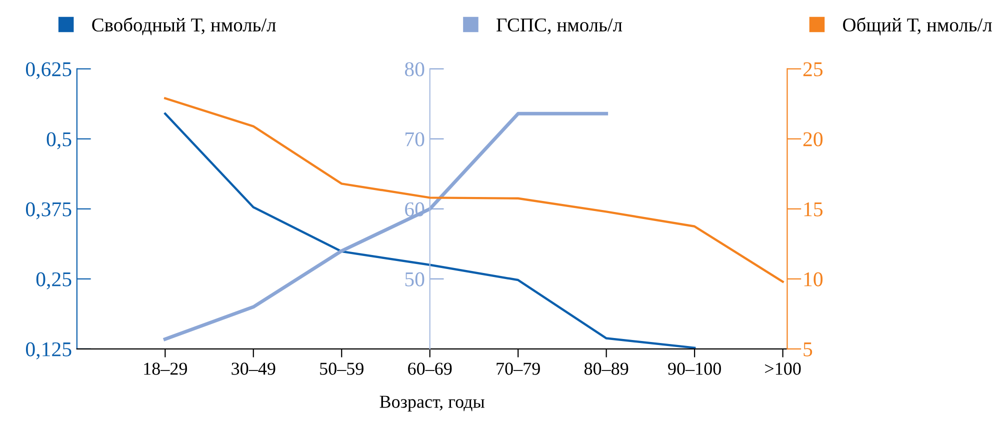  Describe the element at coordinates (808, 349) in the screenshot. I see `y3-tick-label: 5` at that location.